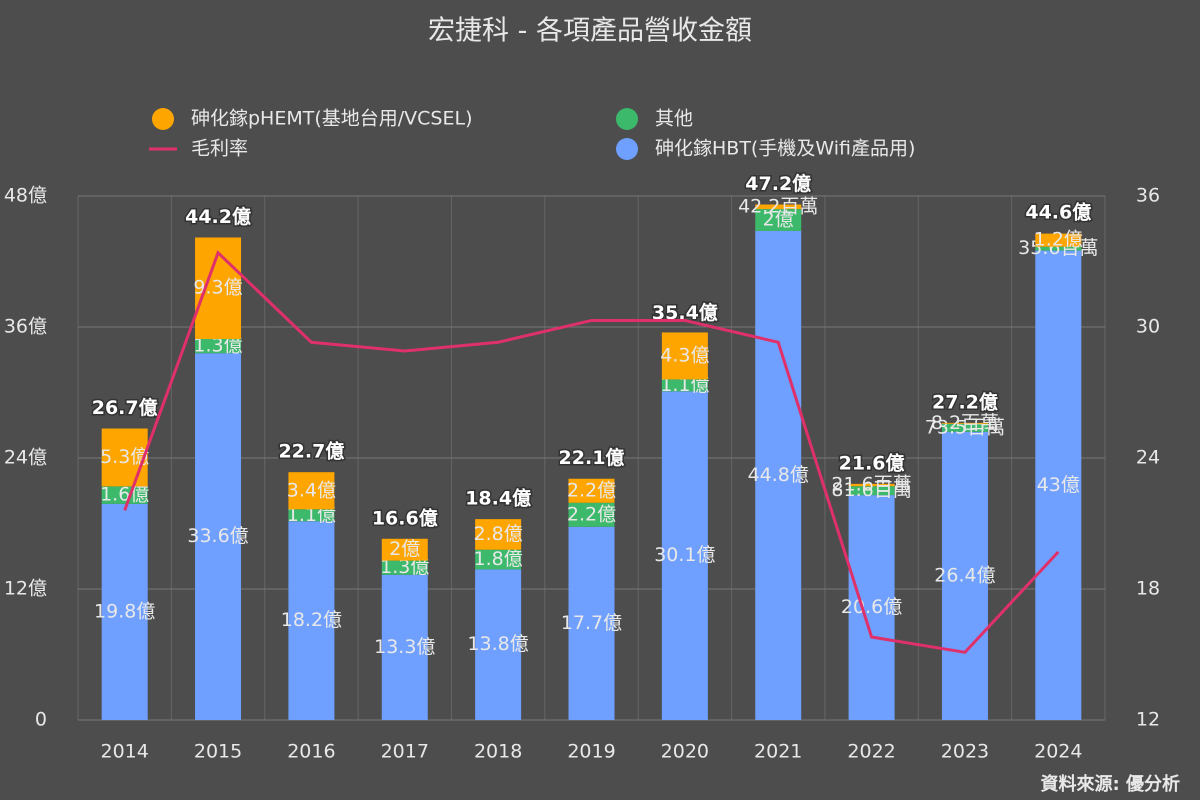  I want to click on value-label: 5.3億, so click(124, 457).